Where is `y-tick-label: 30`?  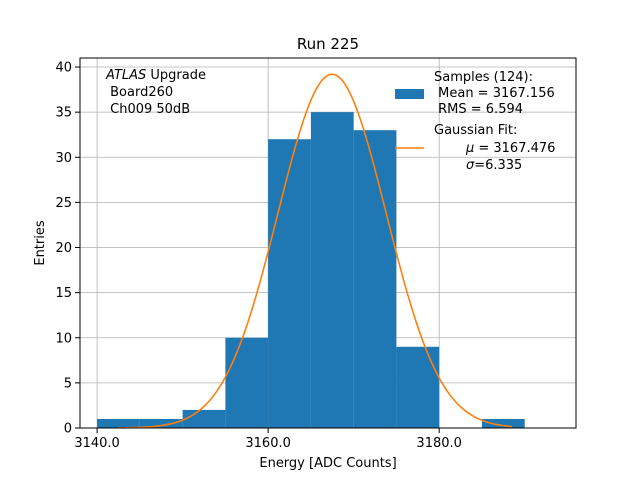 y-tick-label: 30 is located at coordinates (63, 158).